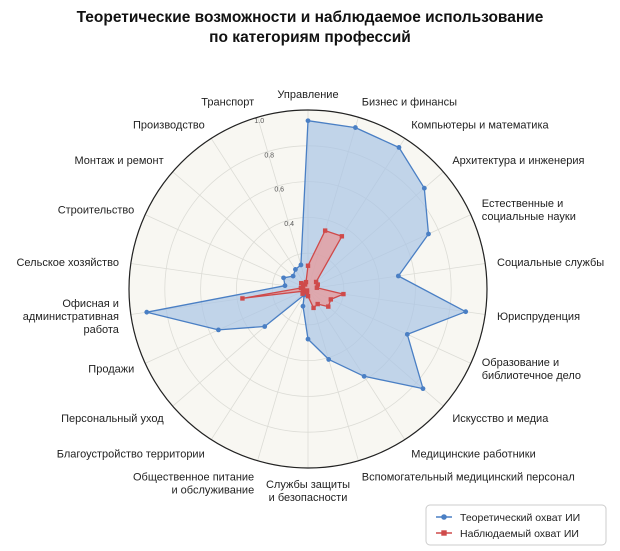  Describe the element at coordinates (529, 210) in the screenshot. I see `category-label: Естественные и социальные науки` at that location.